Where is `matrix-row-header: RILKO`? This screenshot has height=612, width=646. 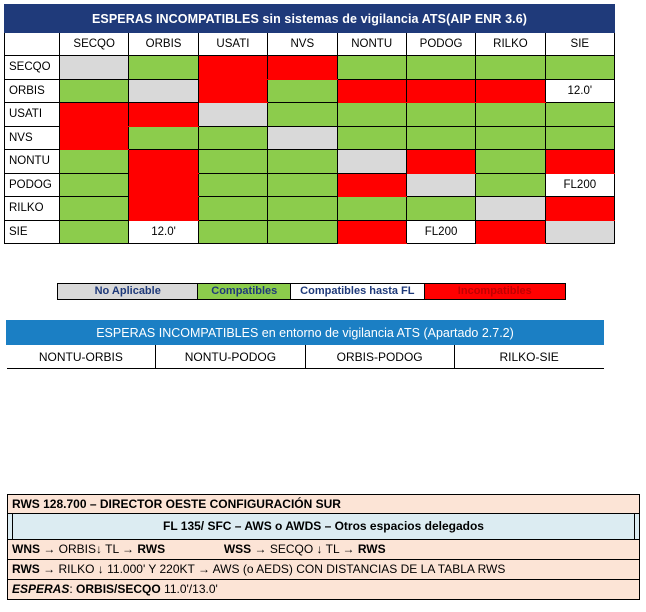
matrix-row-header: RILKO is located at coordinates (32, 208).